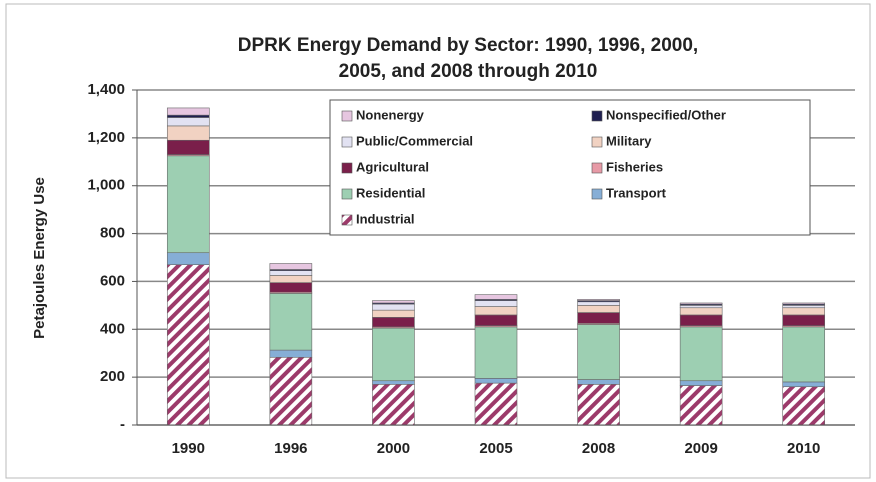 The height and width of the screenshot is (482, 876). Describe the element at coordinates (468, 71) in the screenshot. I see `chart-title: 2005, and 2008 through 2010` at that location.